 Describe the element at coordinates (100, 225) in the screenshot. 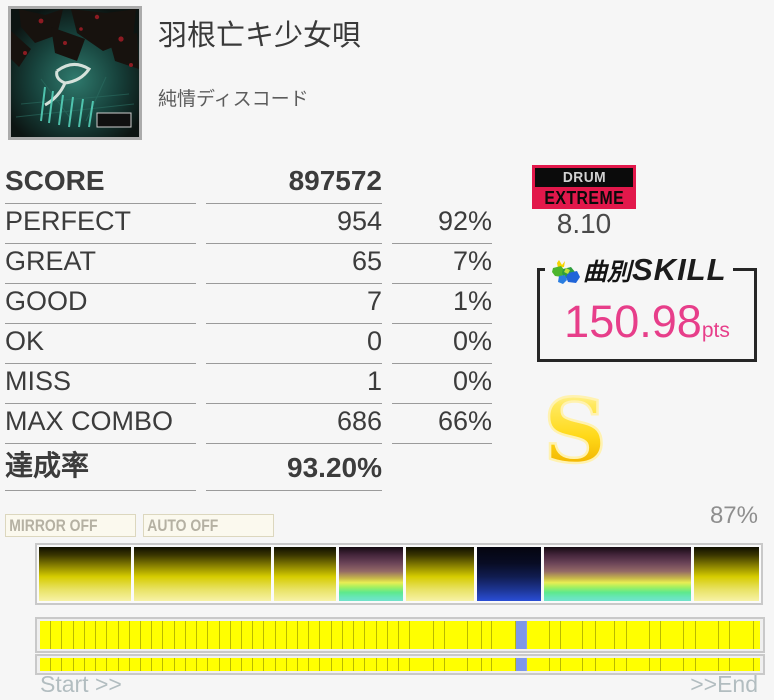

I see `judgment-label: PERFECT` at that location.